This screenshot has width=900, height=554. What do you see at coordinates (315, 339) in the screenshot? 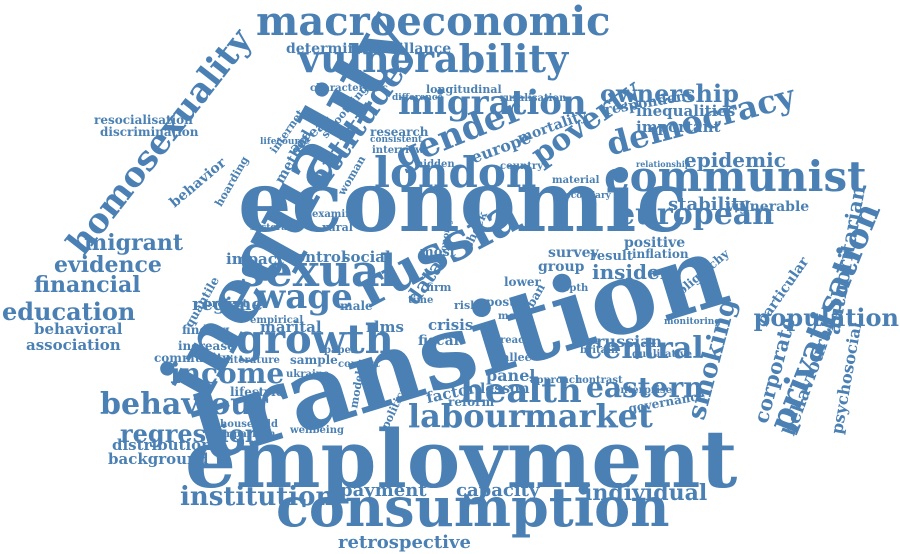
I see `word: growth` at bounding box center [315, 339].